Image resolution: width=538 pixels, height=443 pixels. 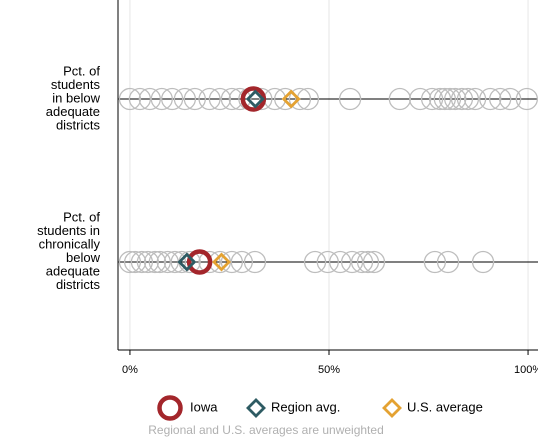 What do you see at coordinates (329, 370) in the screenshot?
I see `x-tick-label: 50%` at bounding box center [329, 370].